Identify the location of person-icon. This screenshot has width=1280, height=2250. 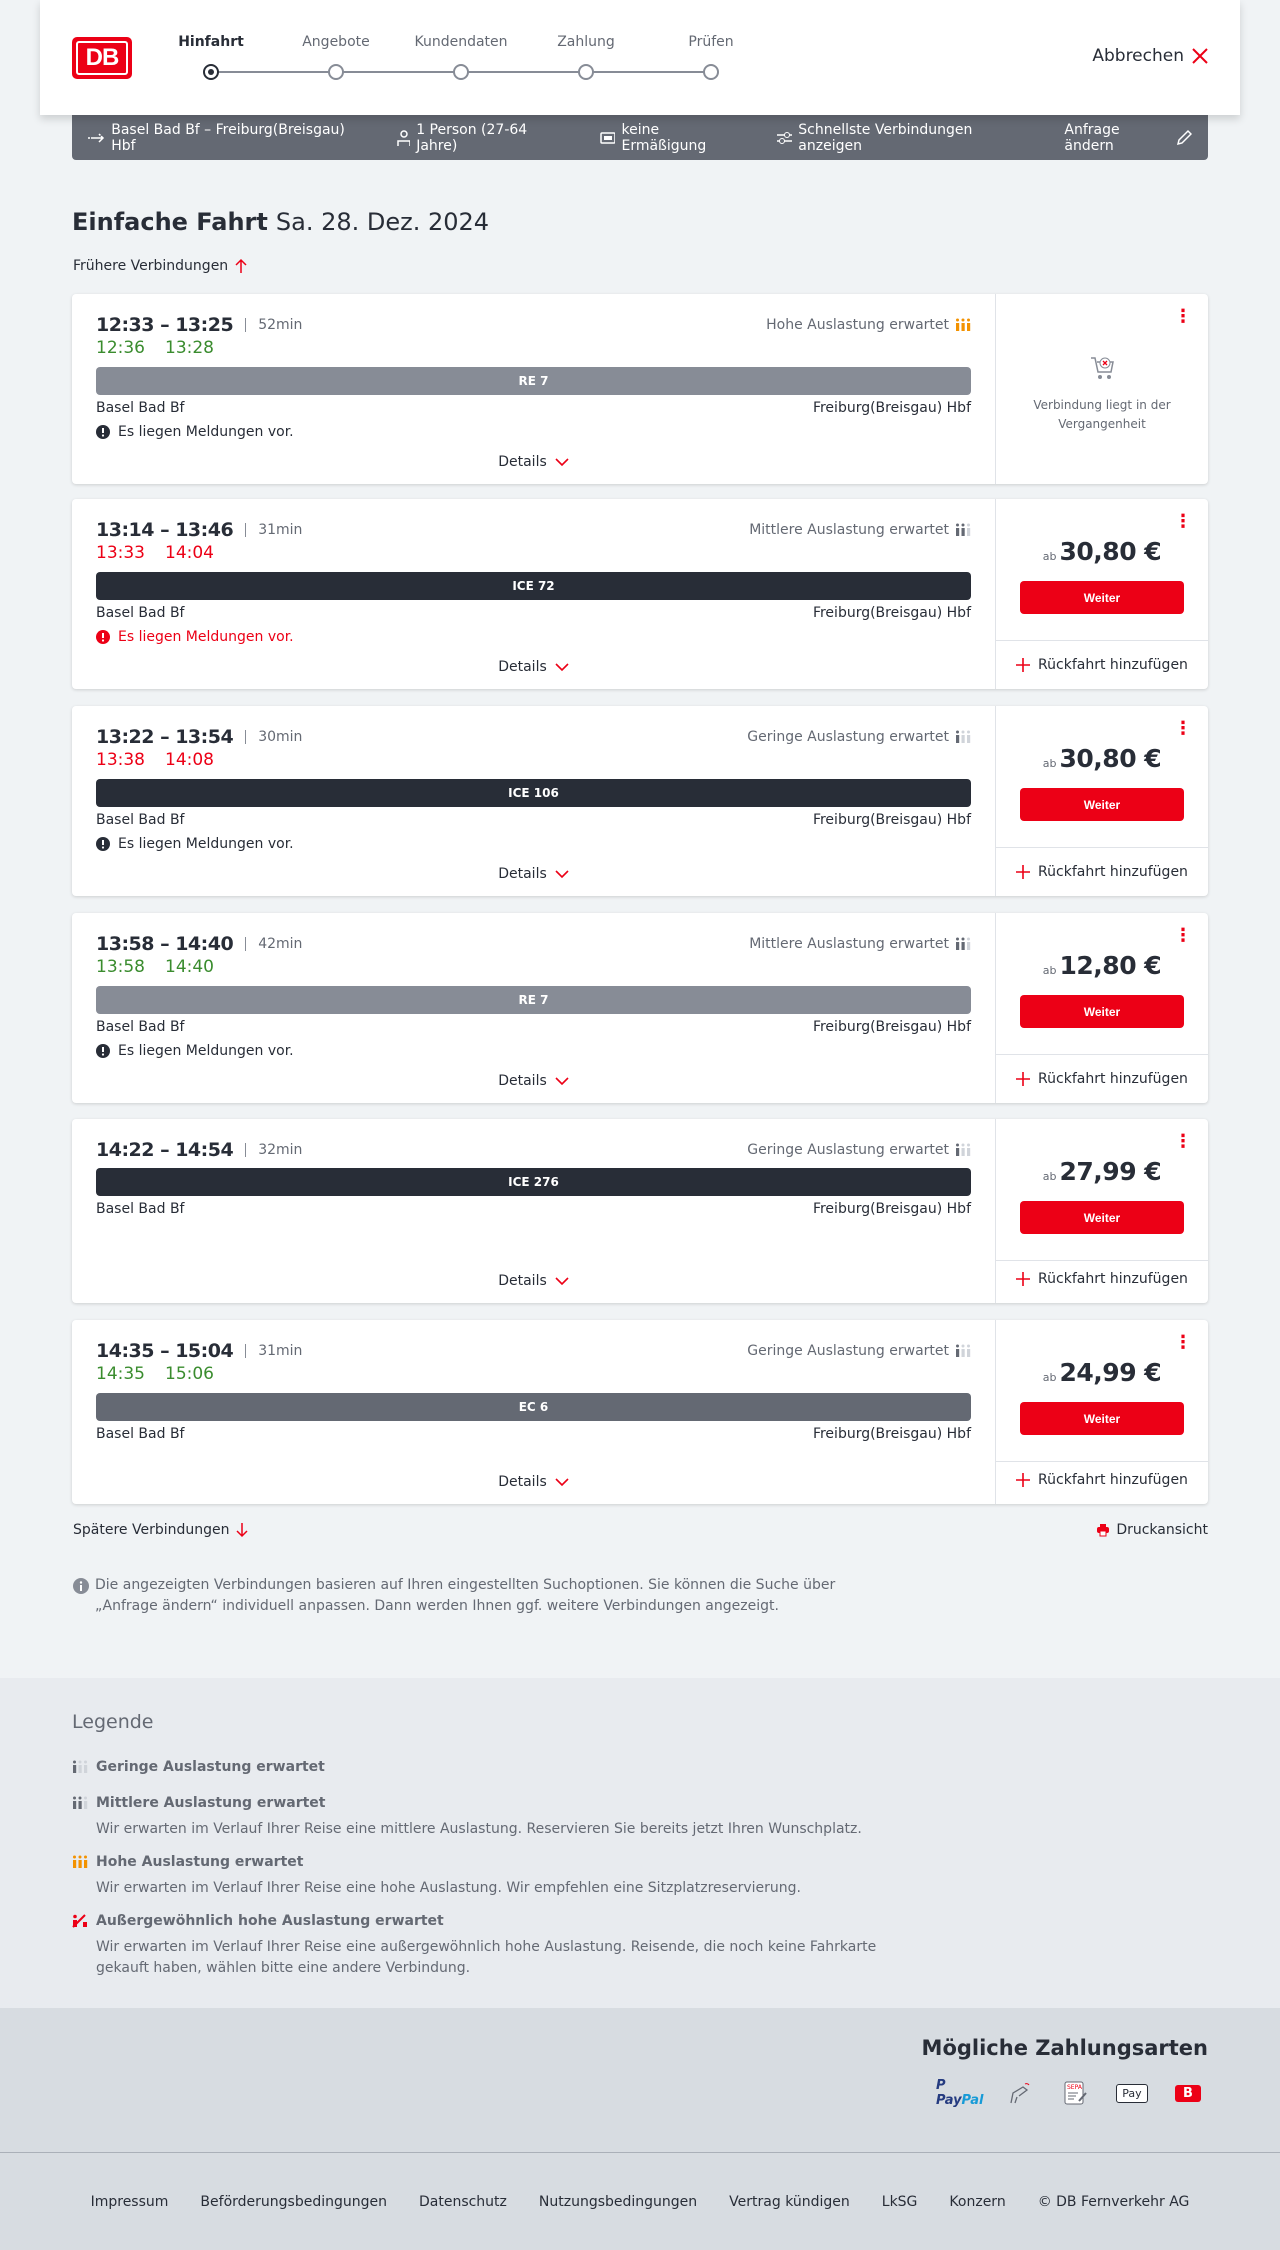
(404, 137).